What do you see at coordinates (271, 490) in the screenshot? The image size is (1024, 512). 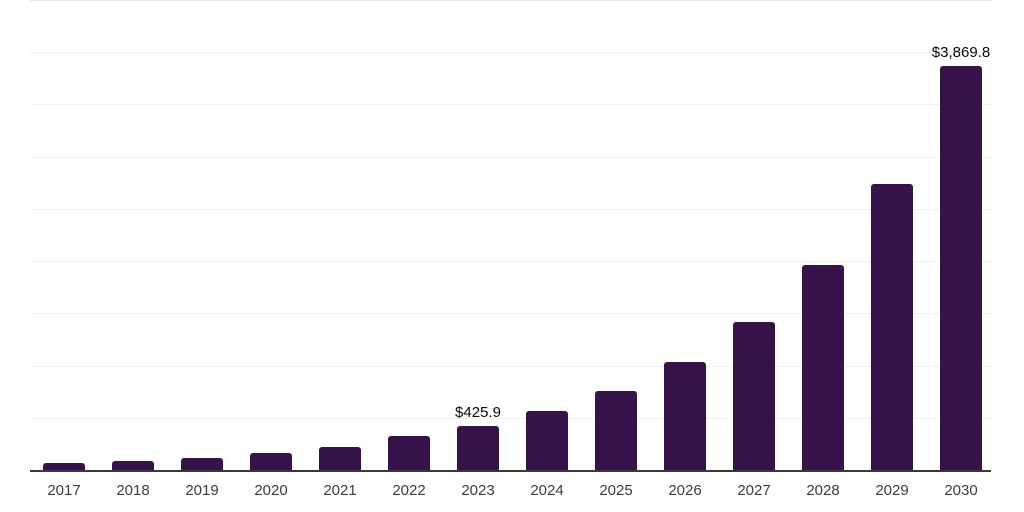 I see `x-tick-label-2020: 2020` at bounding box center [271, 490].